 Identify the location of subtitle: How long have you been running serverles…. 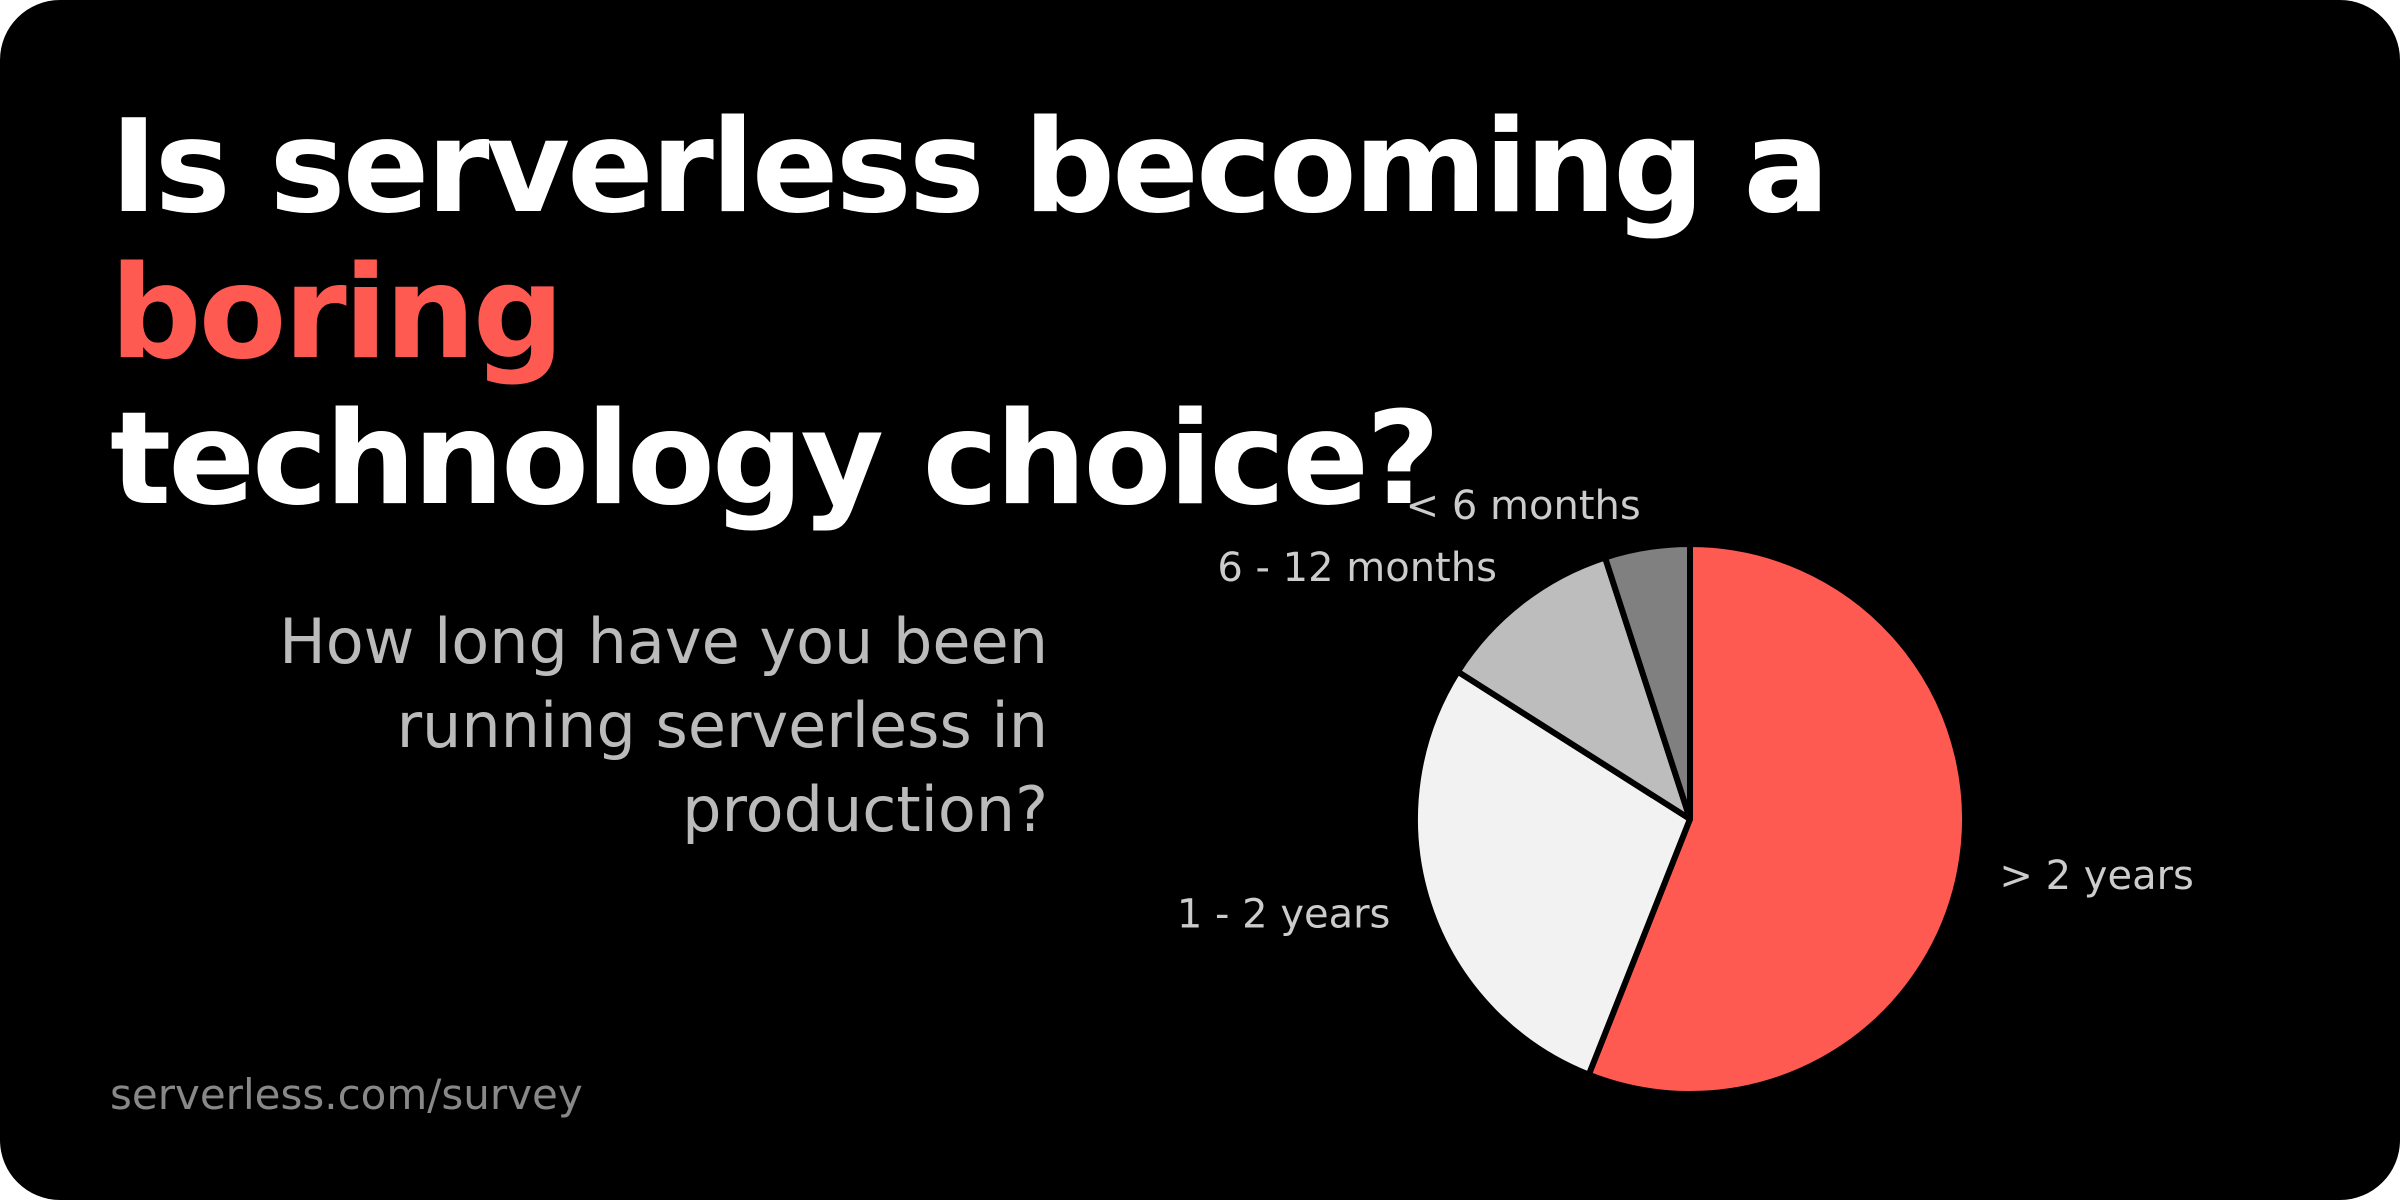
(663, 725).